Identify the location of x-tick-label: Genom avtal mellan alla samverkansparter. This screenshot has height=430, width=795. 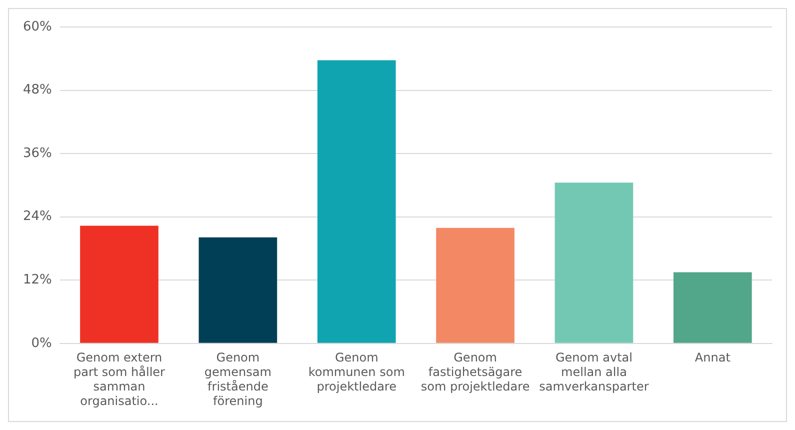
(594, 372).